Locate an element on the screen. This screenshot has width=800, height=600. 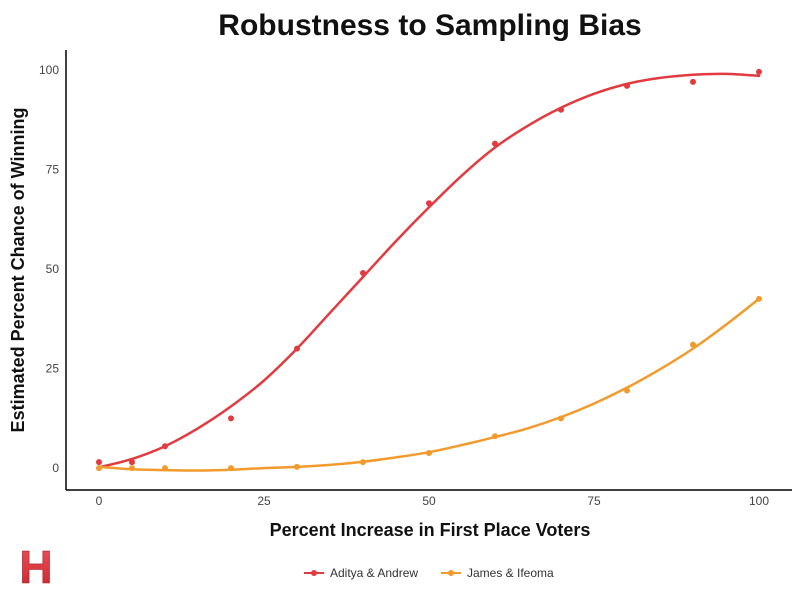
y-tick-label: 25 is located at coordinates (53, 369).